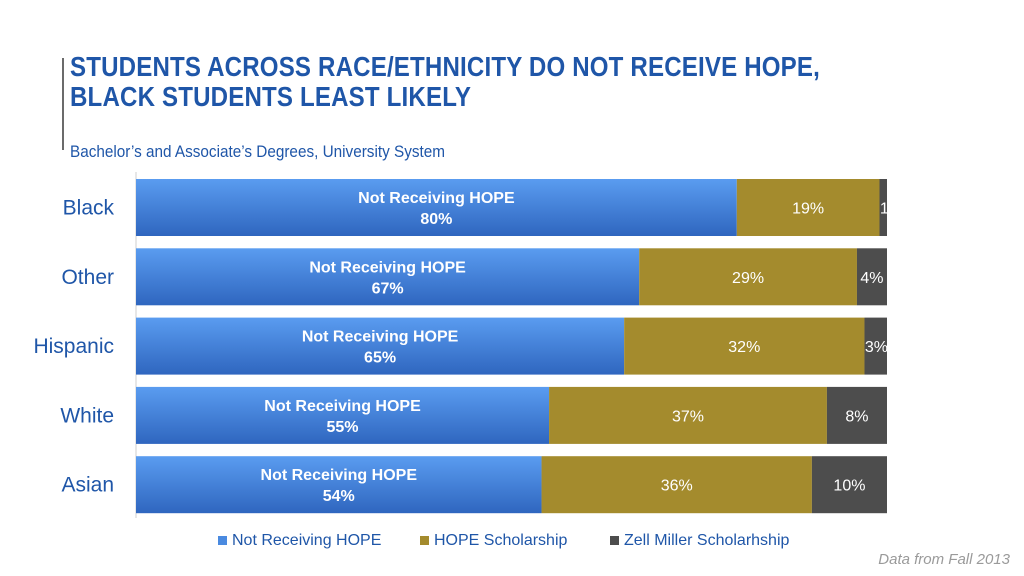 Image resolution: width=1024 pixels, height=576 pixels. I want to click on legend-label: HOPE Scholarship, so click(500, 540).